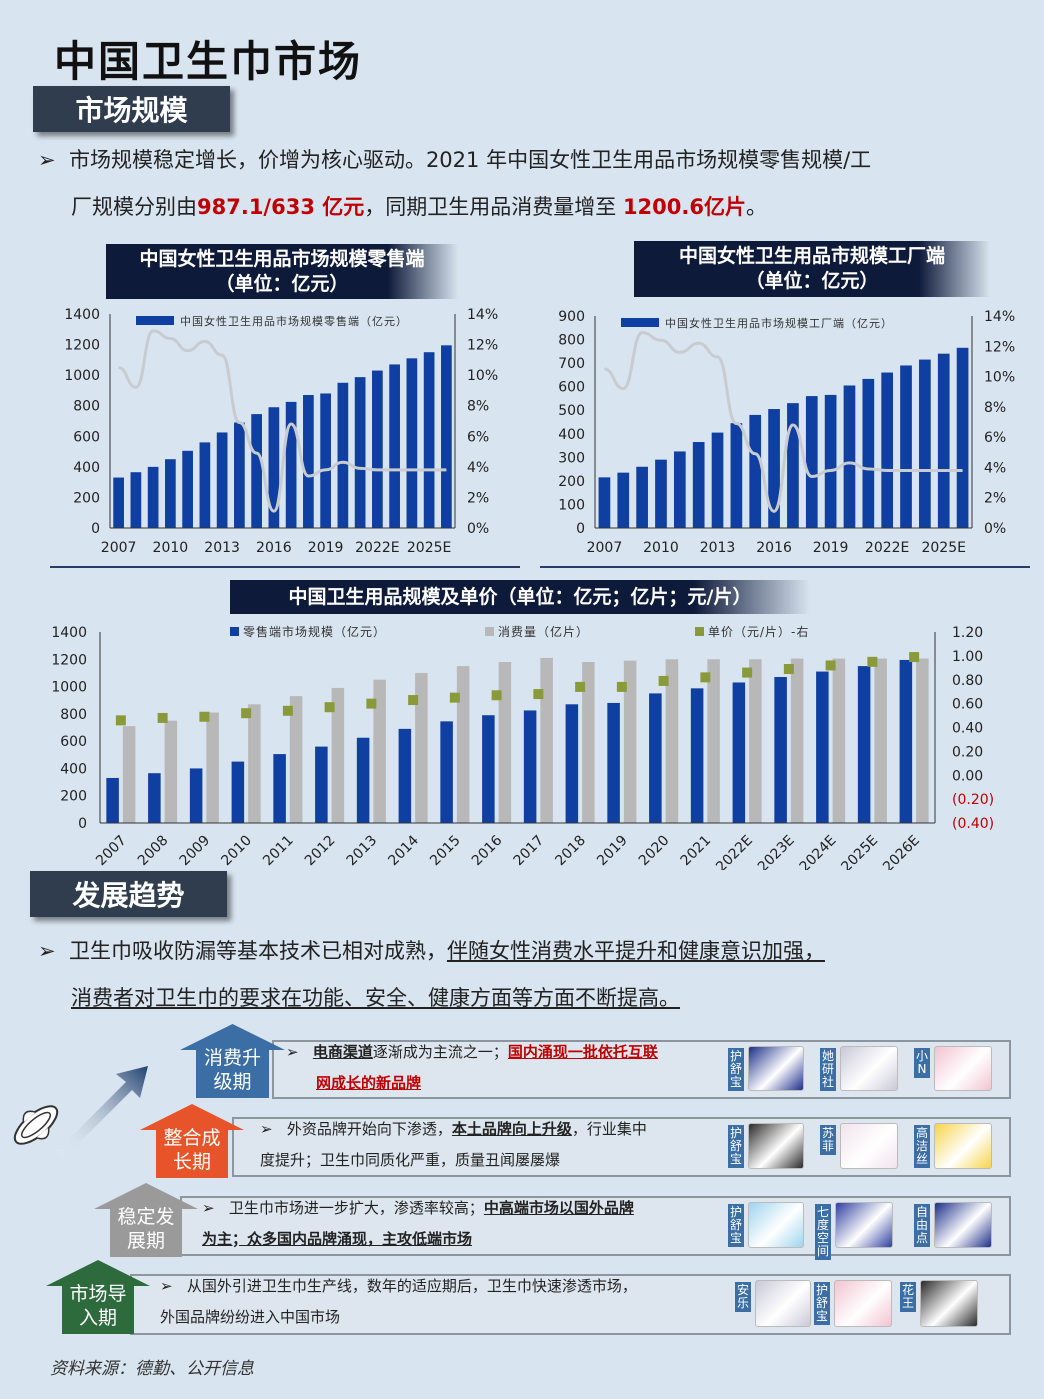 Image resolution: width=1044 pixels, height=1399 pixels. Describe the element at coordinates (145, 1241) in the screenshot. I see `stage-label: 展期` at that location.